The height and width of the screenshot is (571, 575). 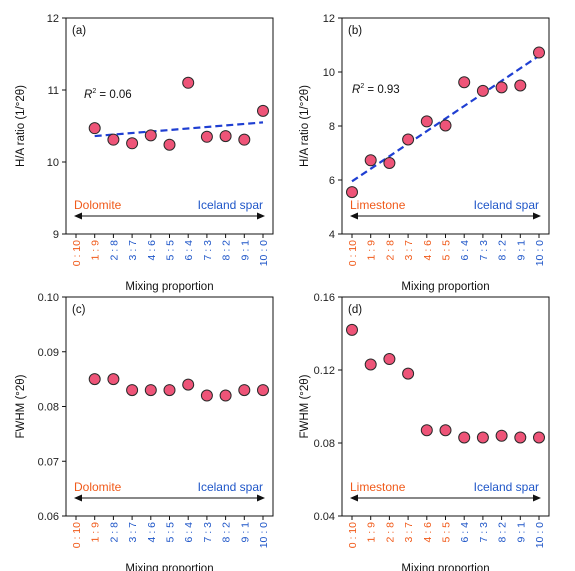 I want to click on y-tick-label: 0.04, so click(x=324, y=517).